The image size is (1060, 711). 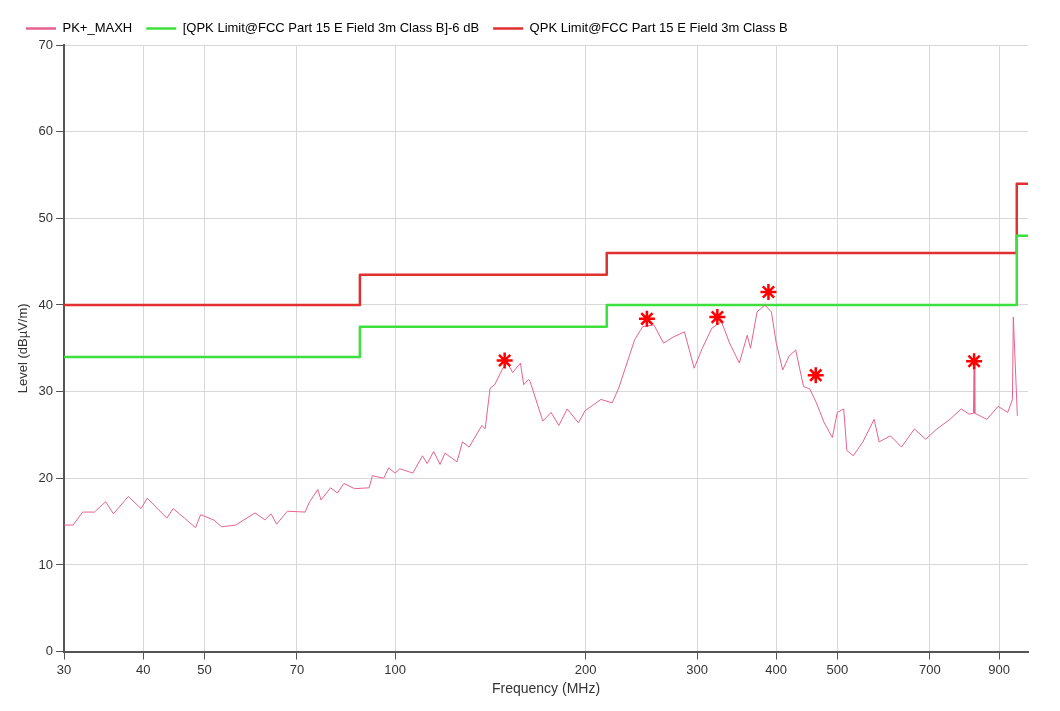 I want to click on y-tick-label: 60, so click(x=46, y=131).